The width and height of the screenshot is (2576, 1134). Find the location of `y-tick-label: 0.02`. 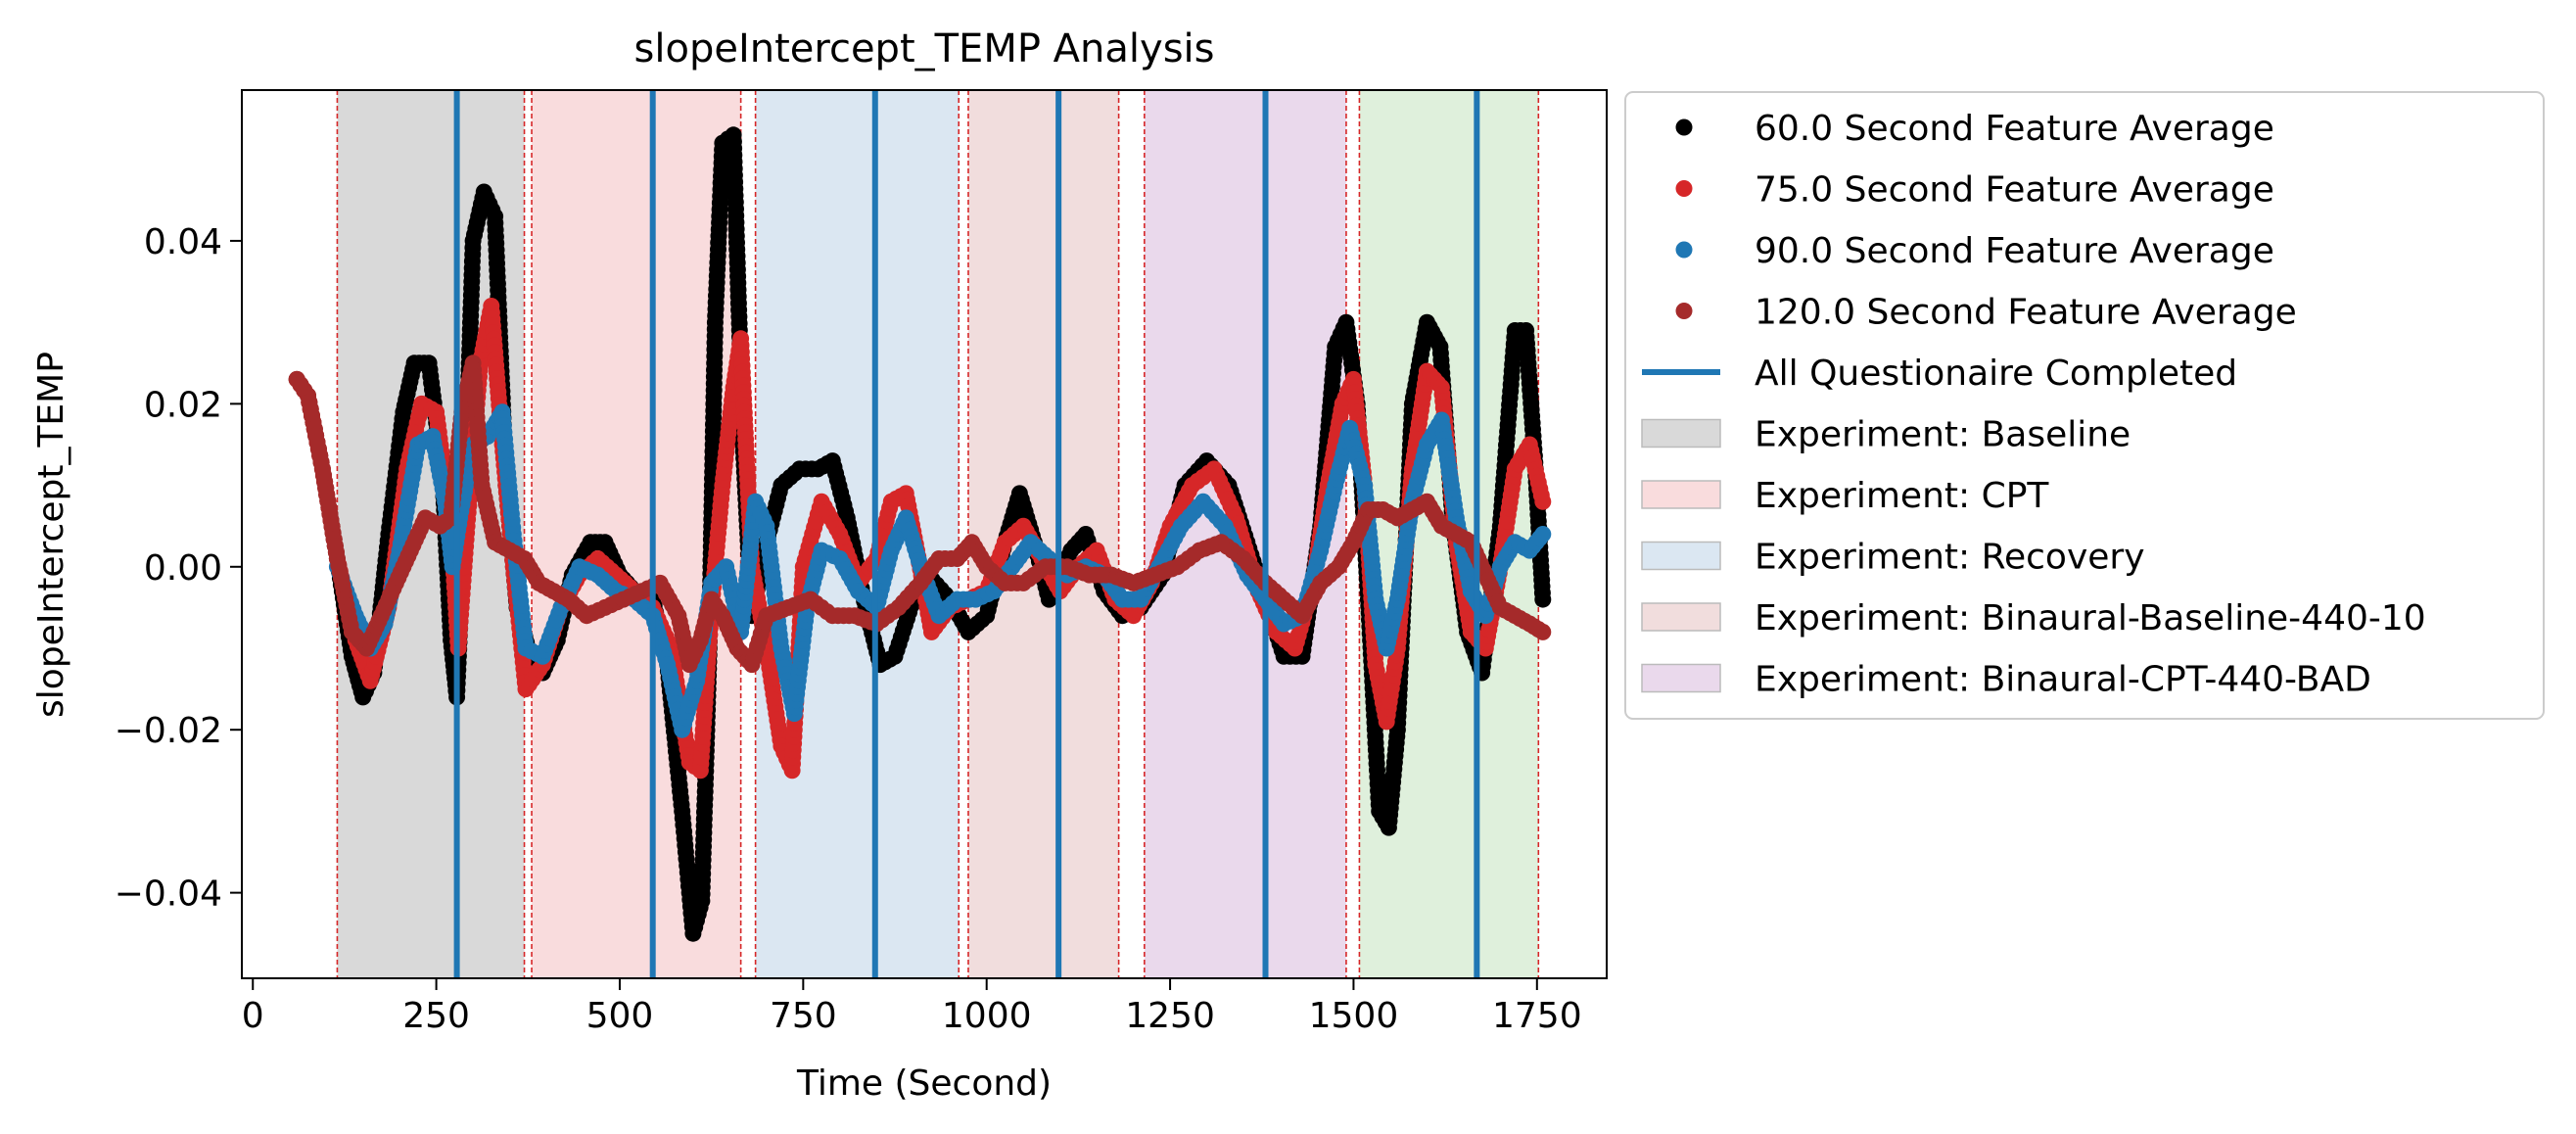

y-tick-label: 0.02 is located at coordinates (183, 405).